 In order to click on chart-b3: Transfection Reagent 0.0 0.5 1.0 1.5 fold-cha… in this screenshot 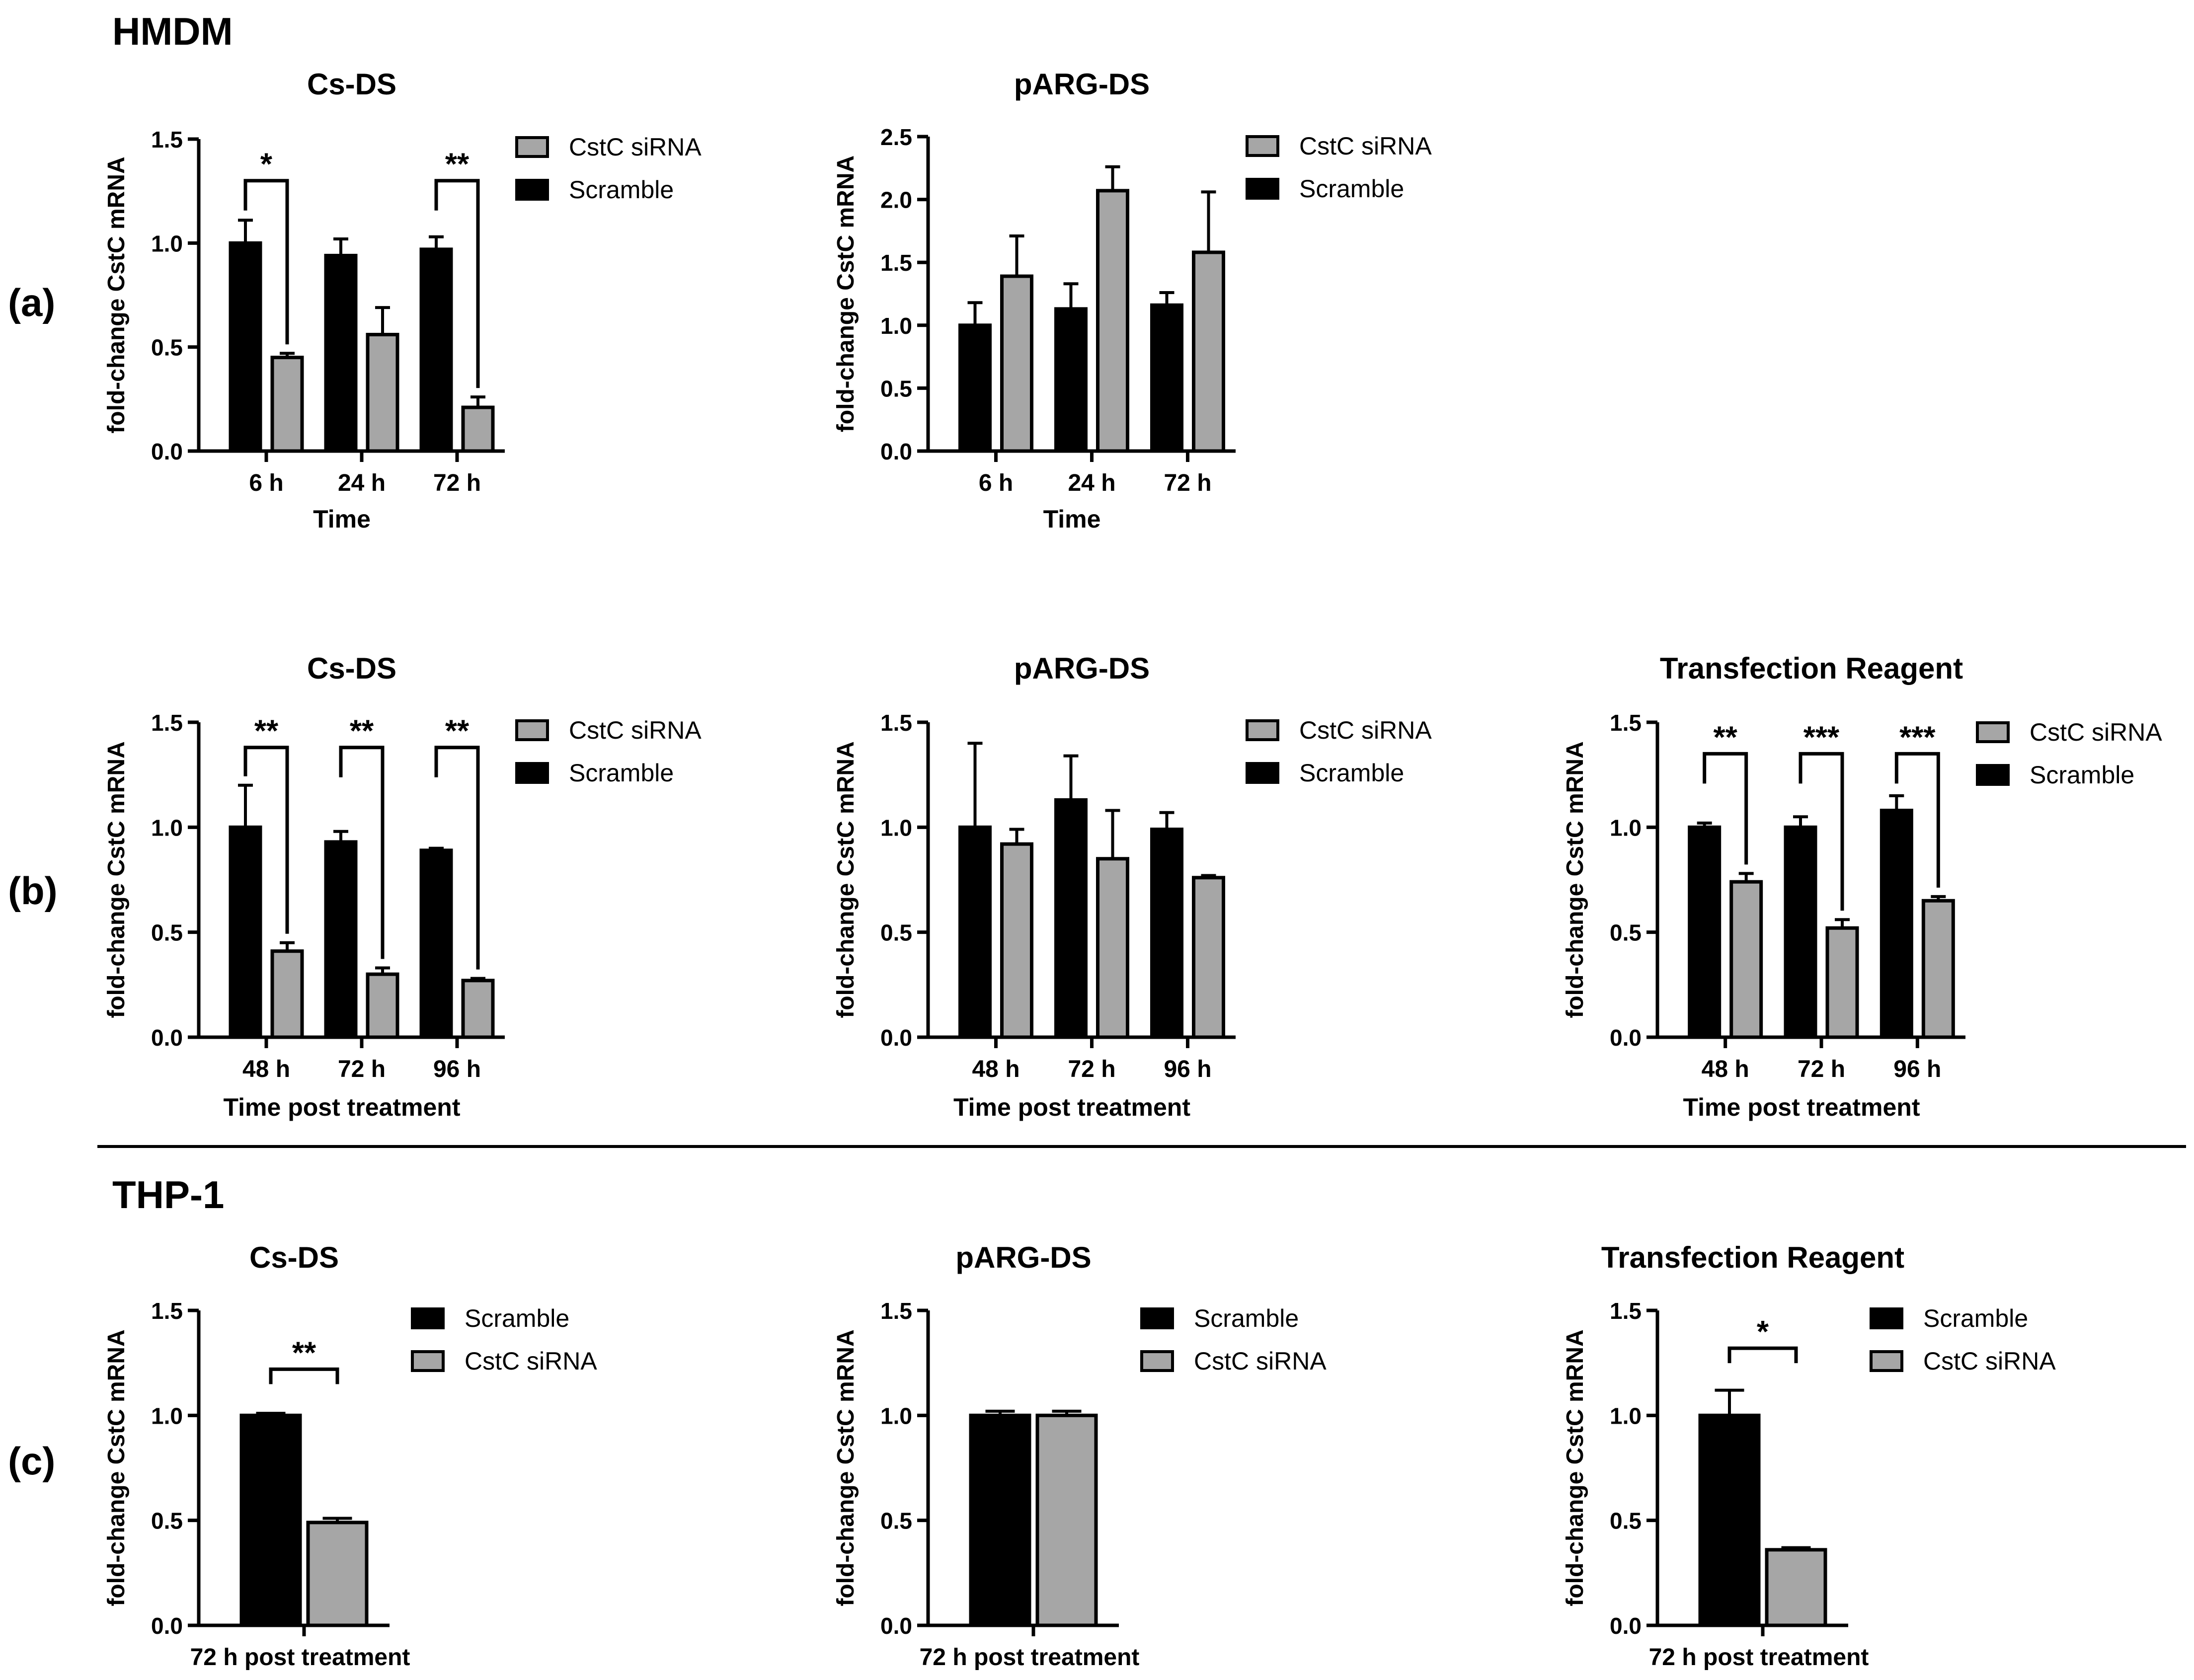, I will do `click(1862, 886)`.